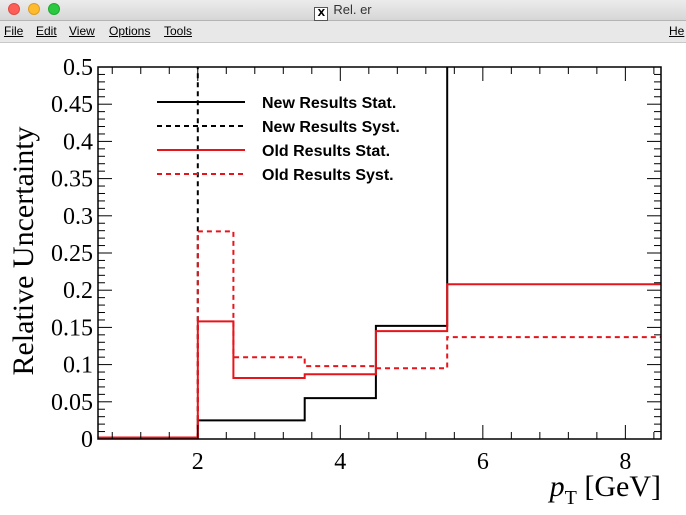 The width and height of the screenshot is (686, 515). Describe the element at coordinates (72, 254) in the screenshot. I see `y-tick-label: 0.25` at that location.